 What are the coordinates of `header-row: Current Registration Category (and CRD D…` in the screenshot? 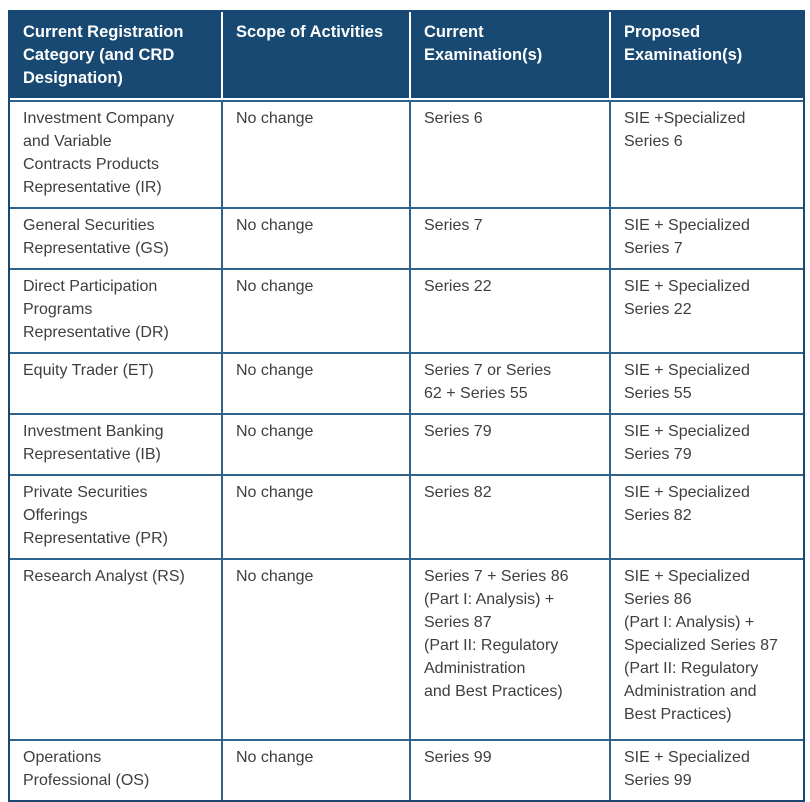 It's located at (406, 56).